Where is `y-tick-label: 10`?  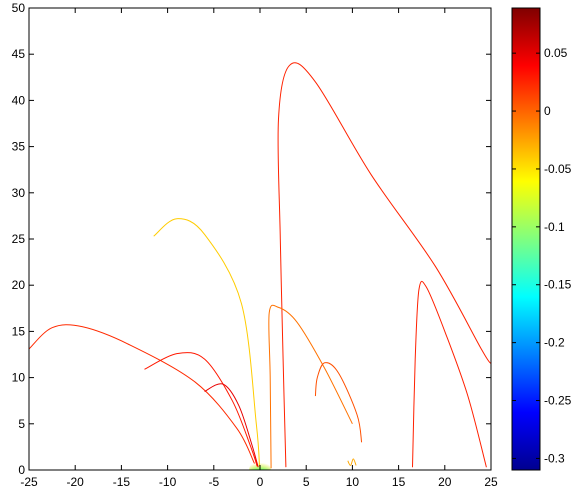 y-tick-label: 10 is located at coordinates (19, 378).